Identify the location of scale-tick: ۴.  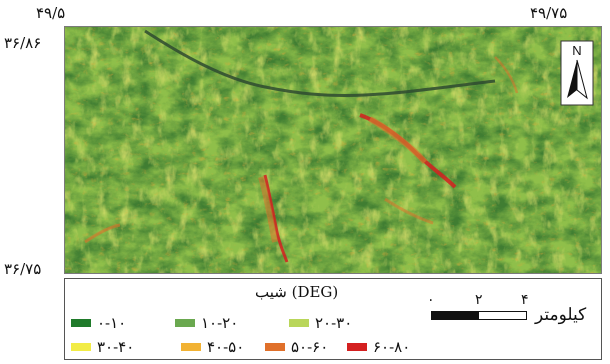
(525, 300).